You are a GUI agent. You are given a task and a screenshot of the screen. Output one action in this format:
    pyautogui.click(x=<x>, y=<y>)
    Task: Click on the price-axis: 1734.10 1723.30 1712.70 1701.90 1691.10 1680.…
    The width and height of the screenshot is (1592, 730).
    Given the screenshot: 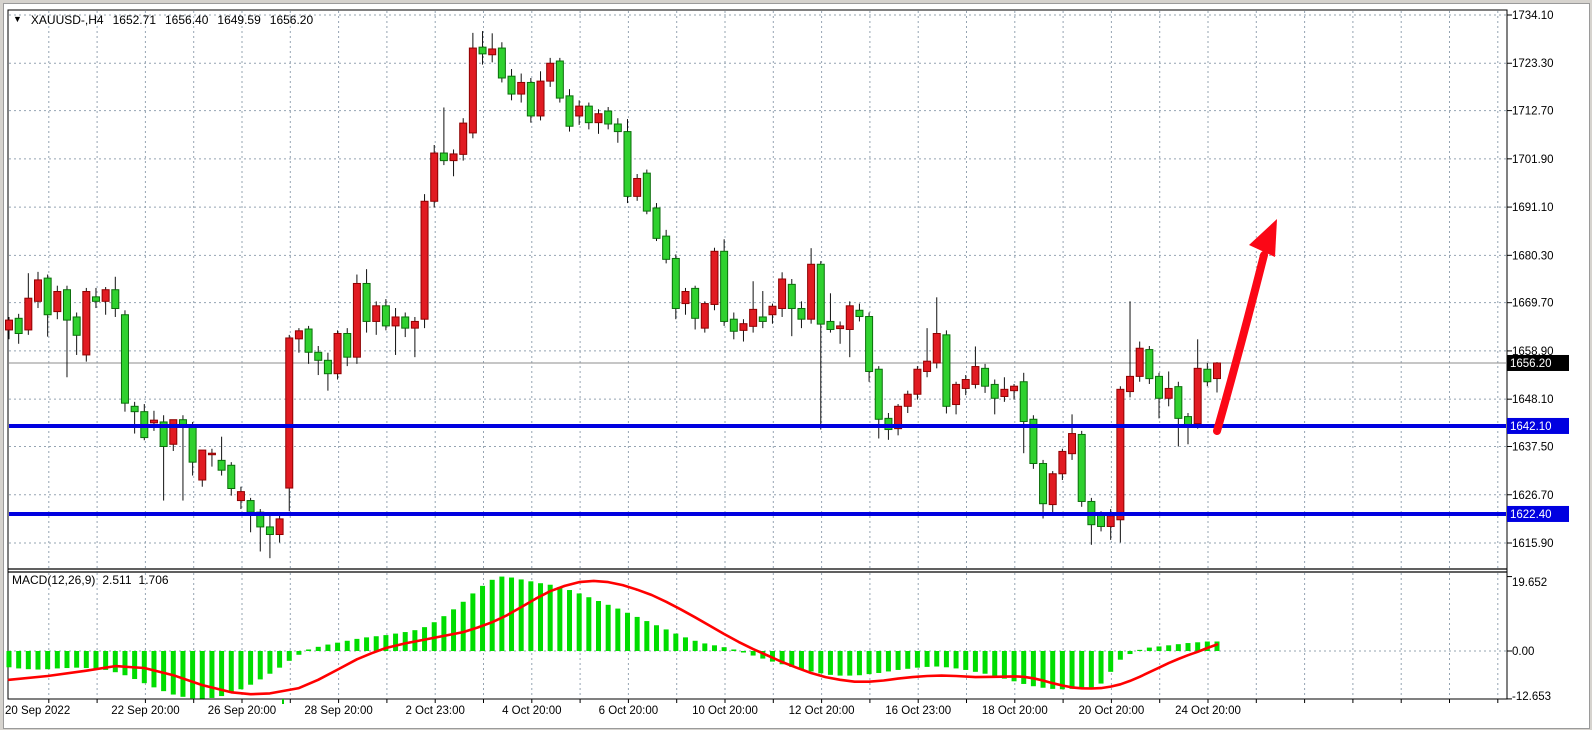 What is the action you would take?
    pyautogui.click(x=1530, y=280)
    